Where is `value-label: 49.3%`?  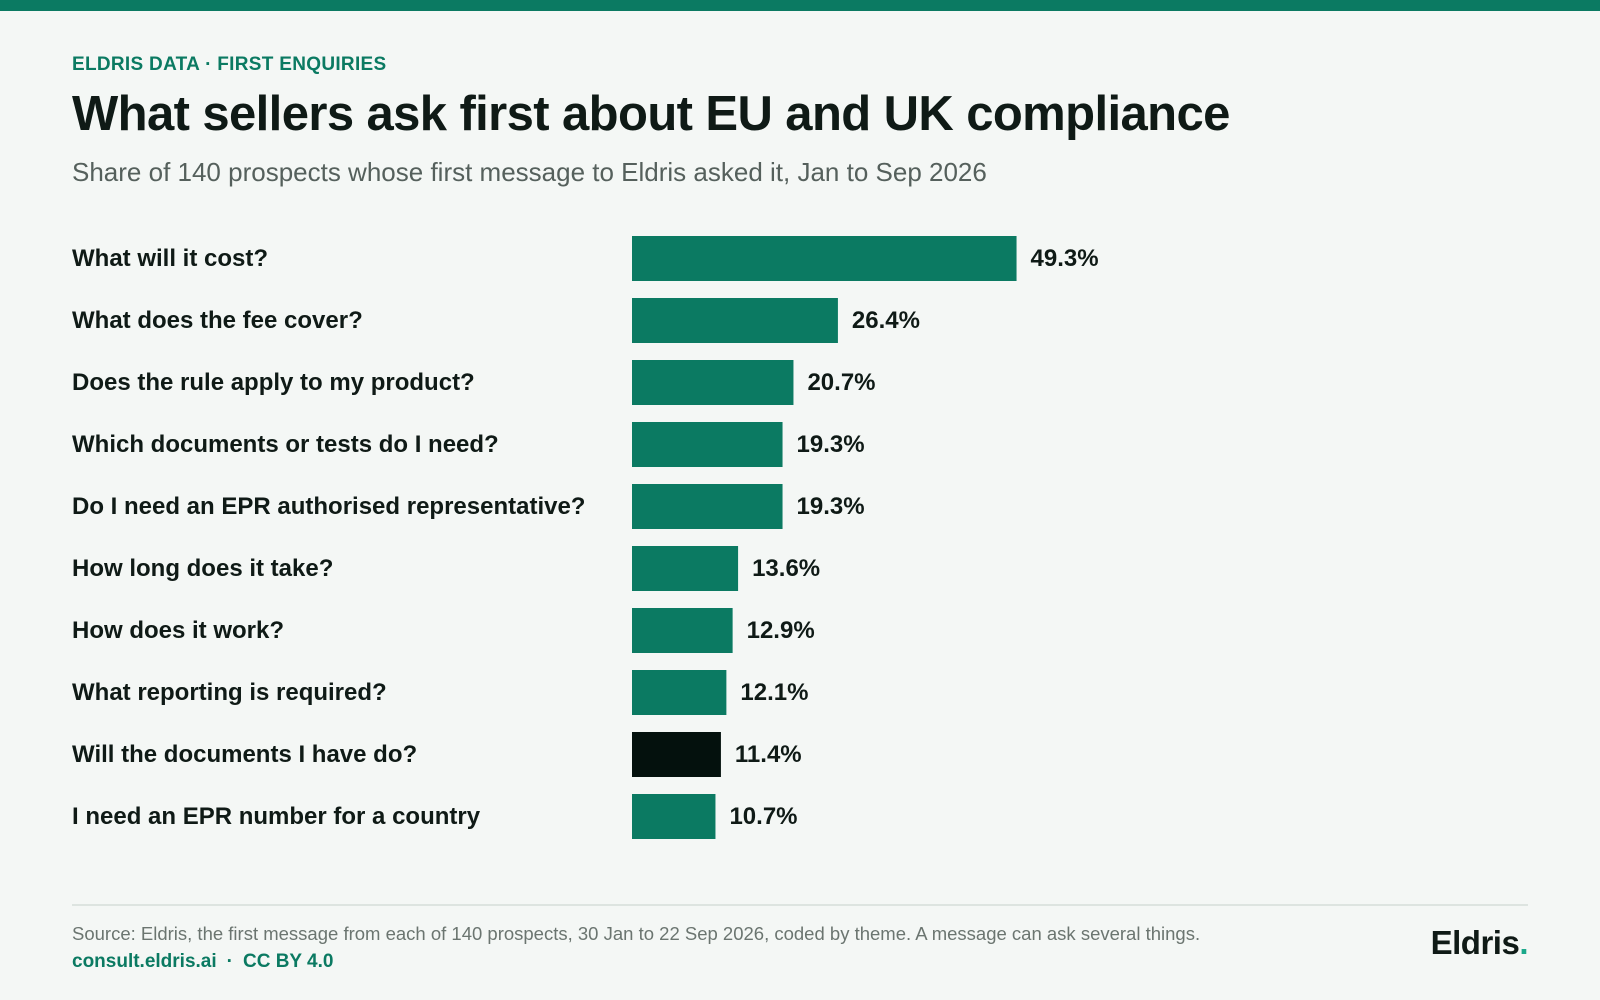
value-label: 49.3% is located at coordinates (1065, 258).